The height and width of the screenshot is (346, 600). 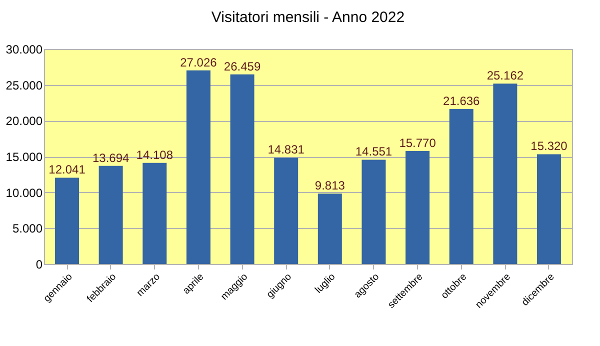 I want to click on data-label: 25.162, so click(x=505, y=75).